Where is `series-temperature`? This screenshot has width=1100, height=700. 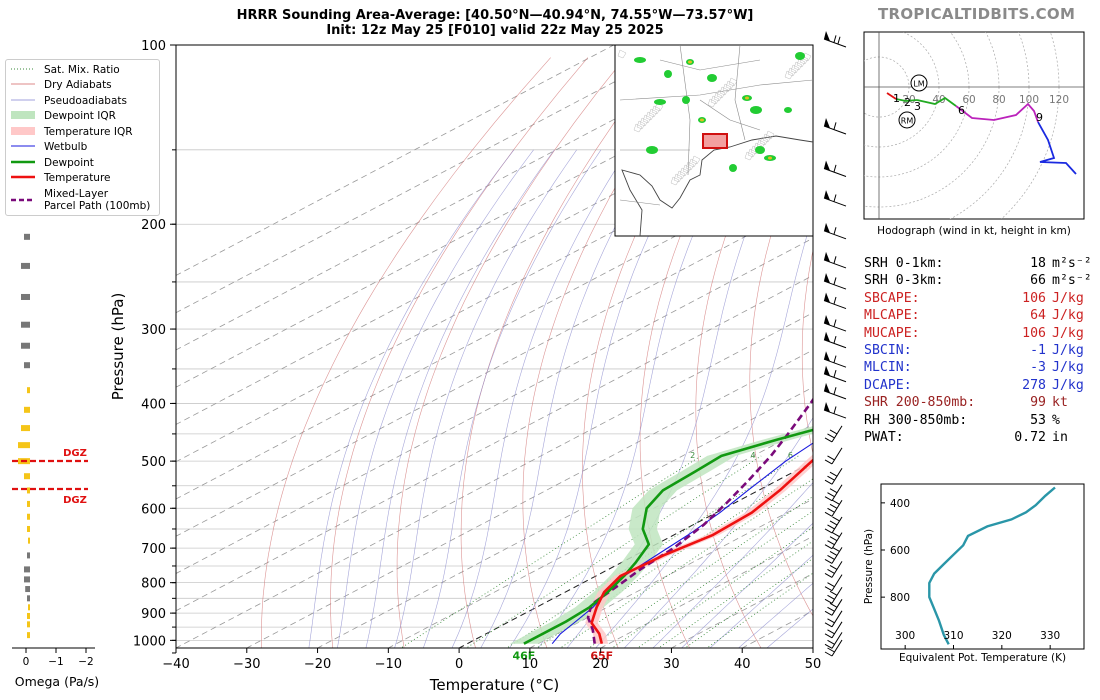 series-temperature is located at coordinates (701, 551).